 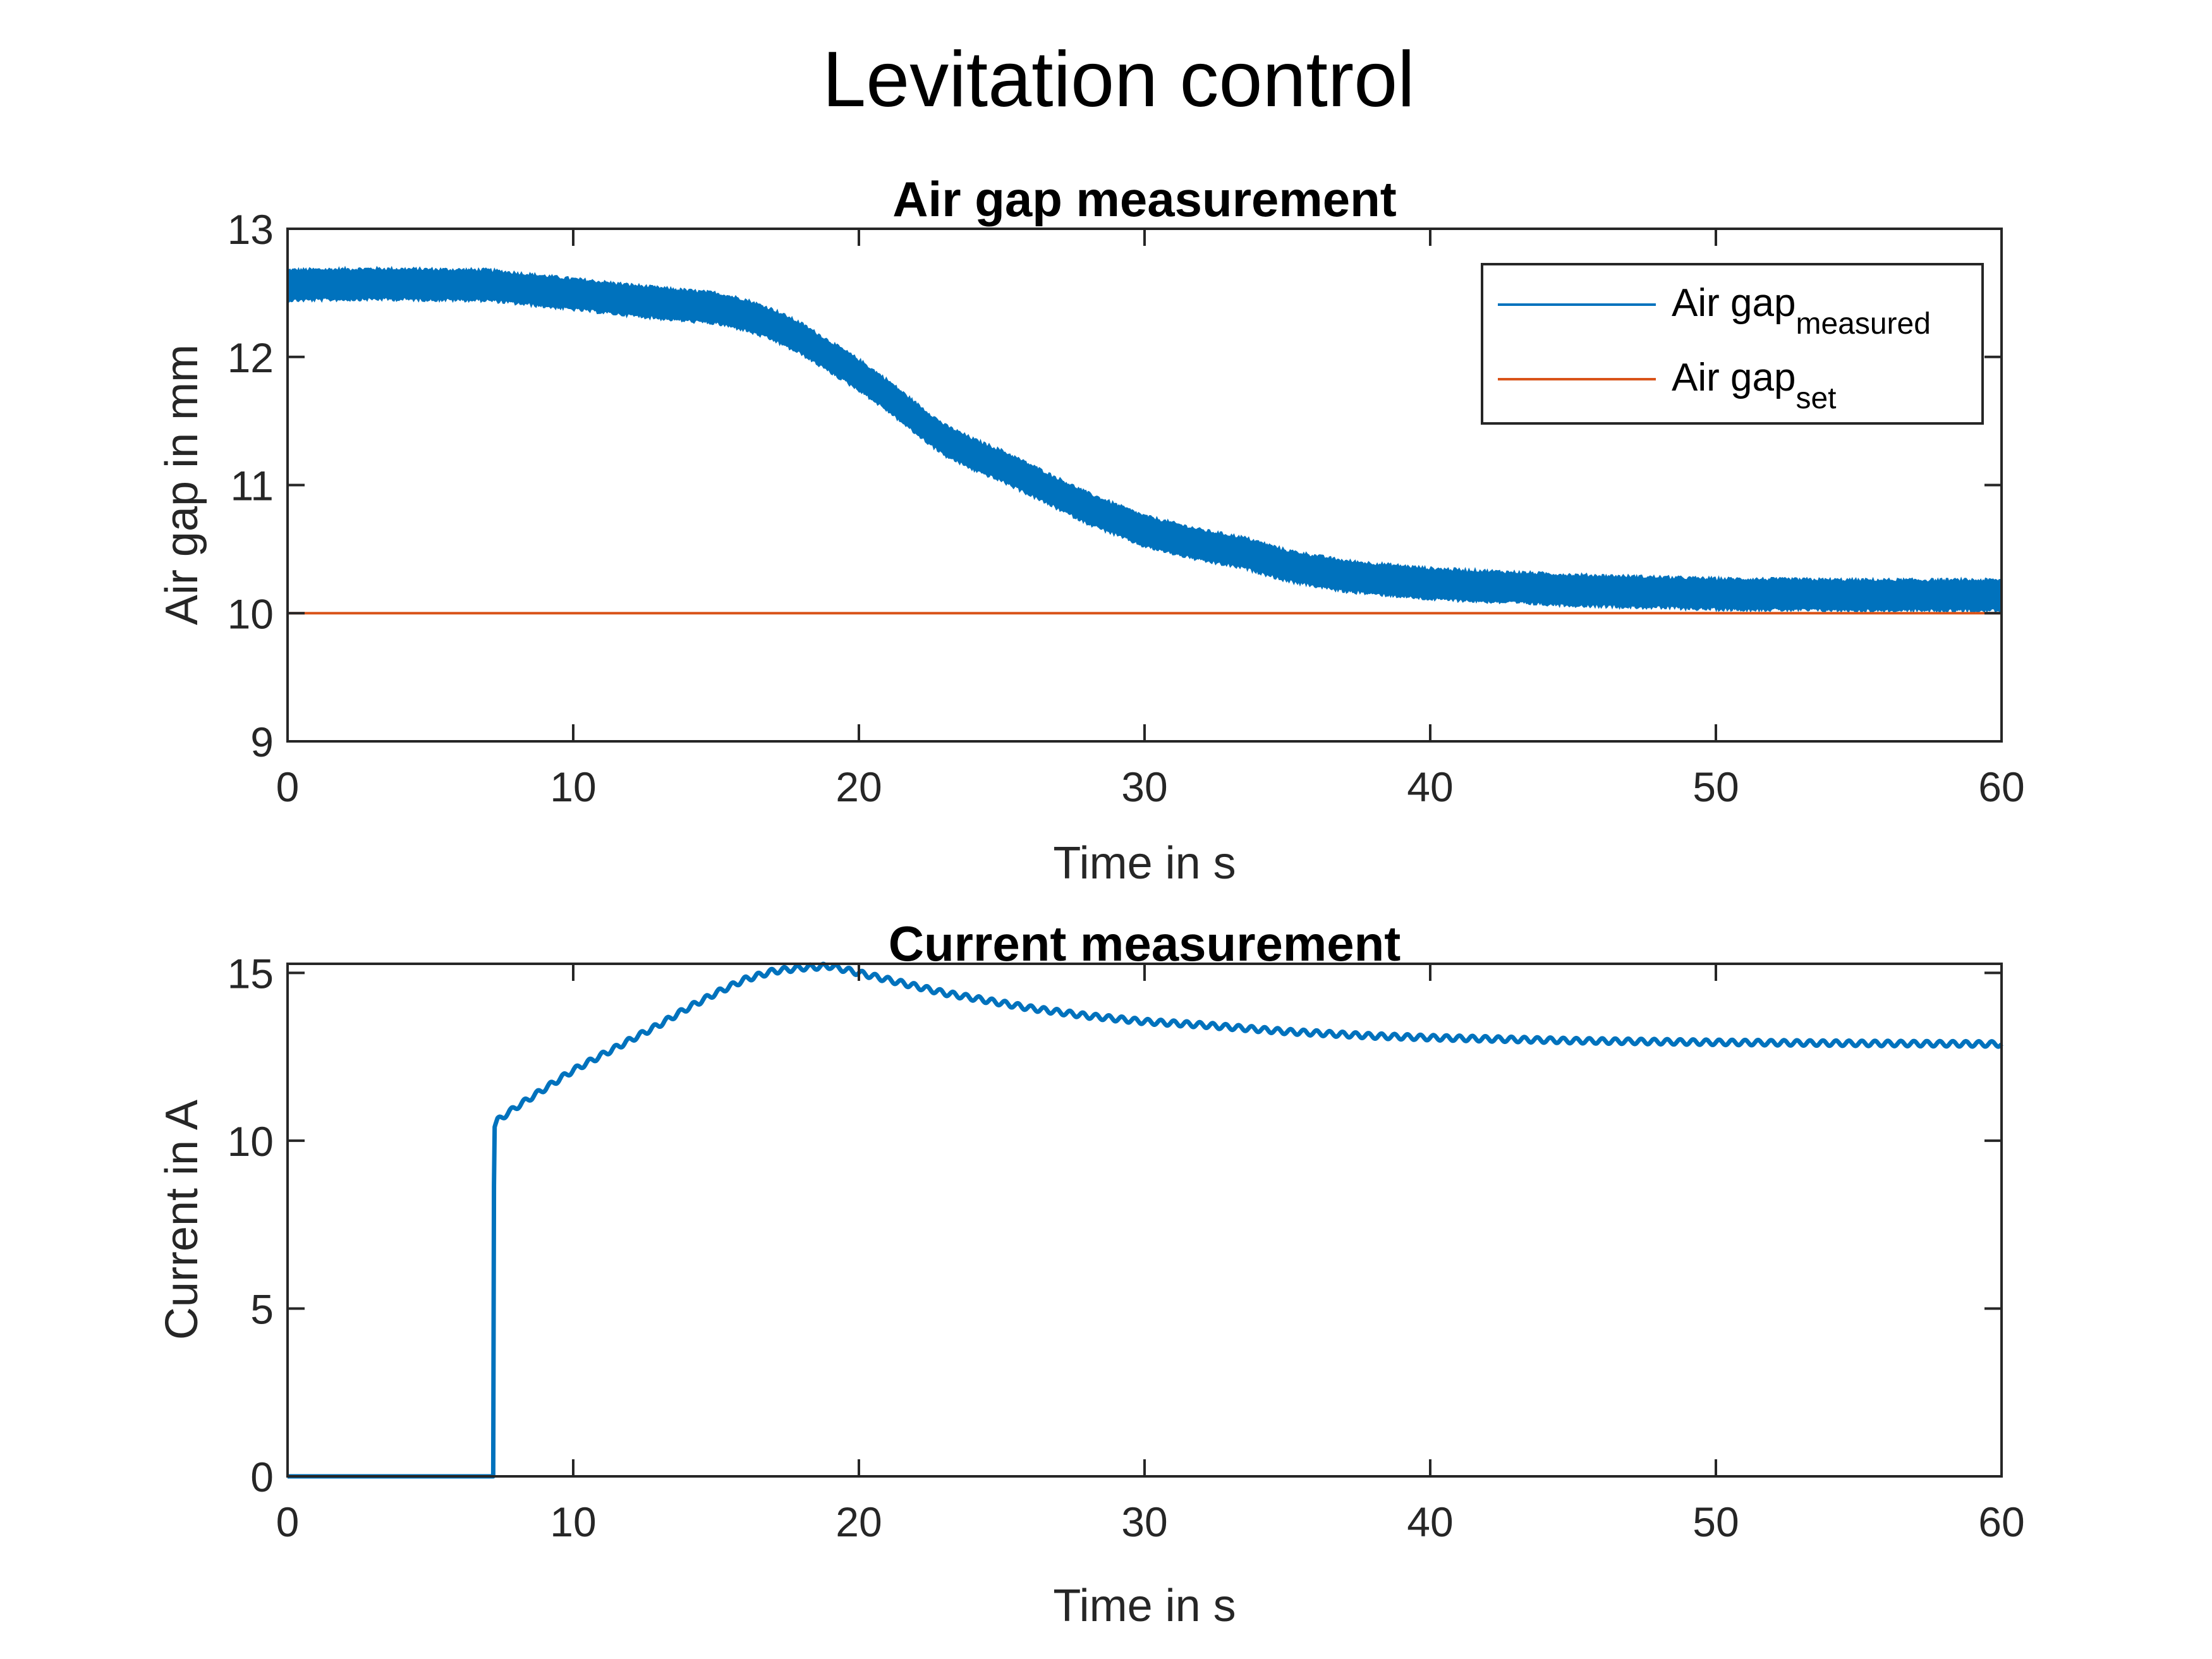 I want to click on figure-title: Levitation control, so click(x=1118, y=79).